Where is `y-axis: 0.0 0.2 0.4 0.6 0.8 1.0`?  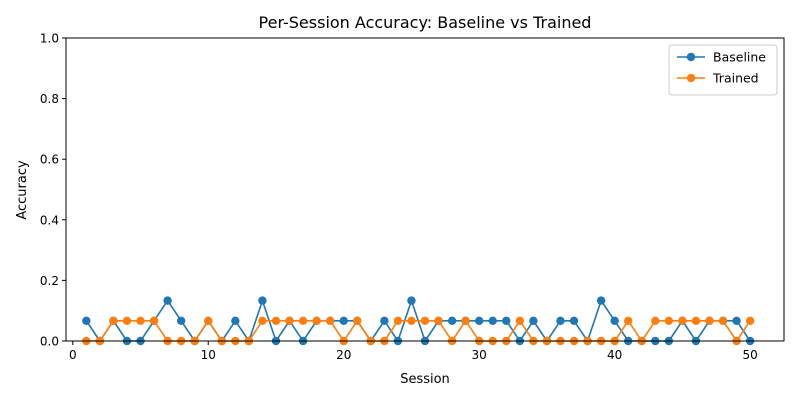
y-axis: 0.0 0.2 0.4 0.6 0.8 1.0 is located at coordinates (53, 190).